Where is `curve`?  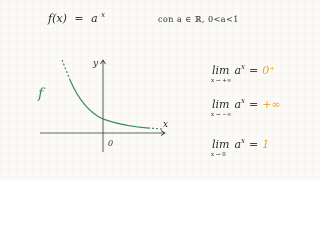 curve is located at coordinates (109, 104).